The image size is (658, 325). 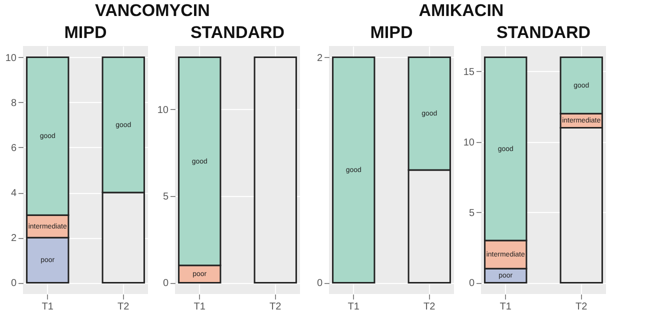 What do you see at coordinates (461, 10) in the screenshot?
I see `chart-title: AMIKACIN` at bounding box center [461, 10].